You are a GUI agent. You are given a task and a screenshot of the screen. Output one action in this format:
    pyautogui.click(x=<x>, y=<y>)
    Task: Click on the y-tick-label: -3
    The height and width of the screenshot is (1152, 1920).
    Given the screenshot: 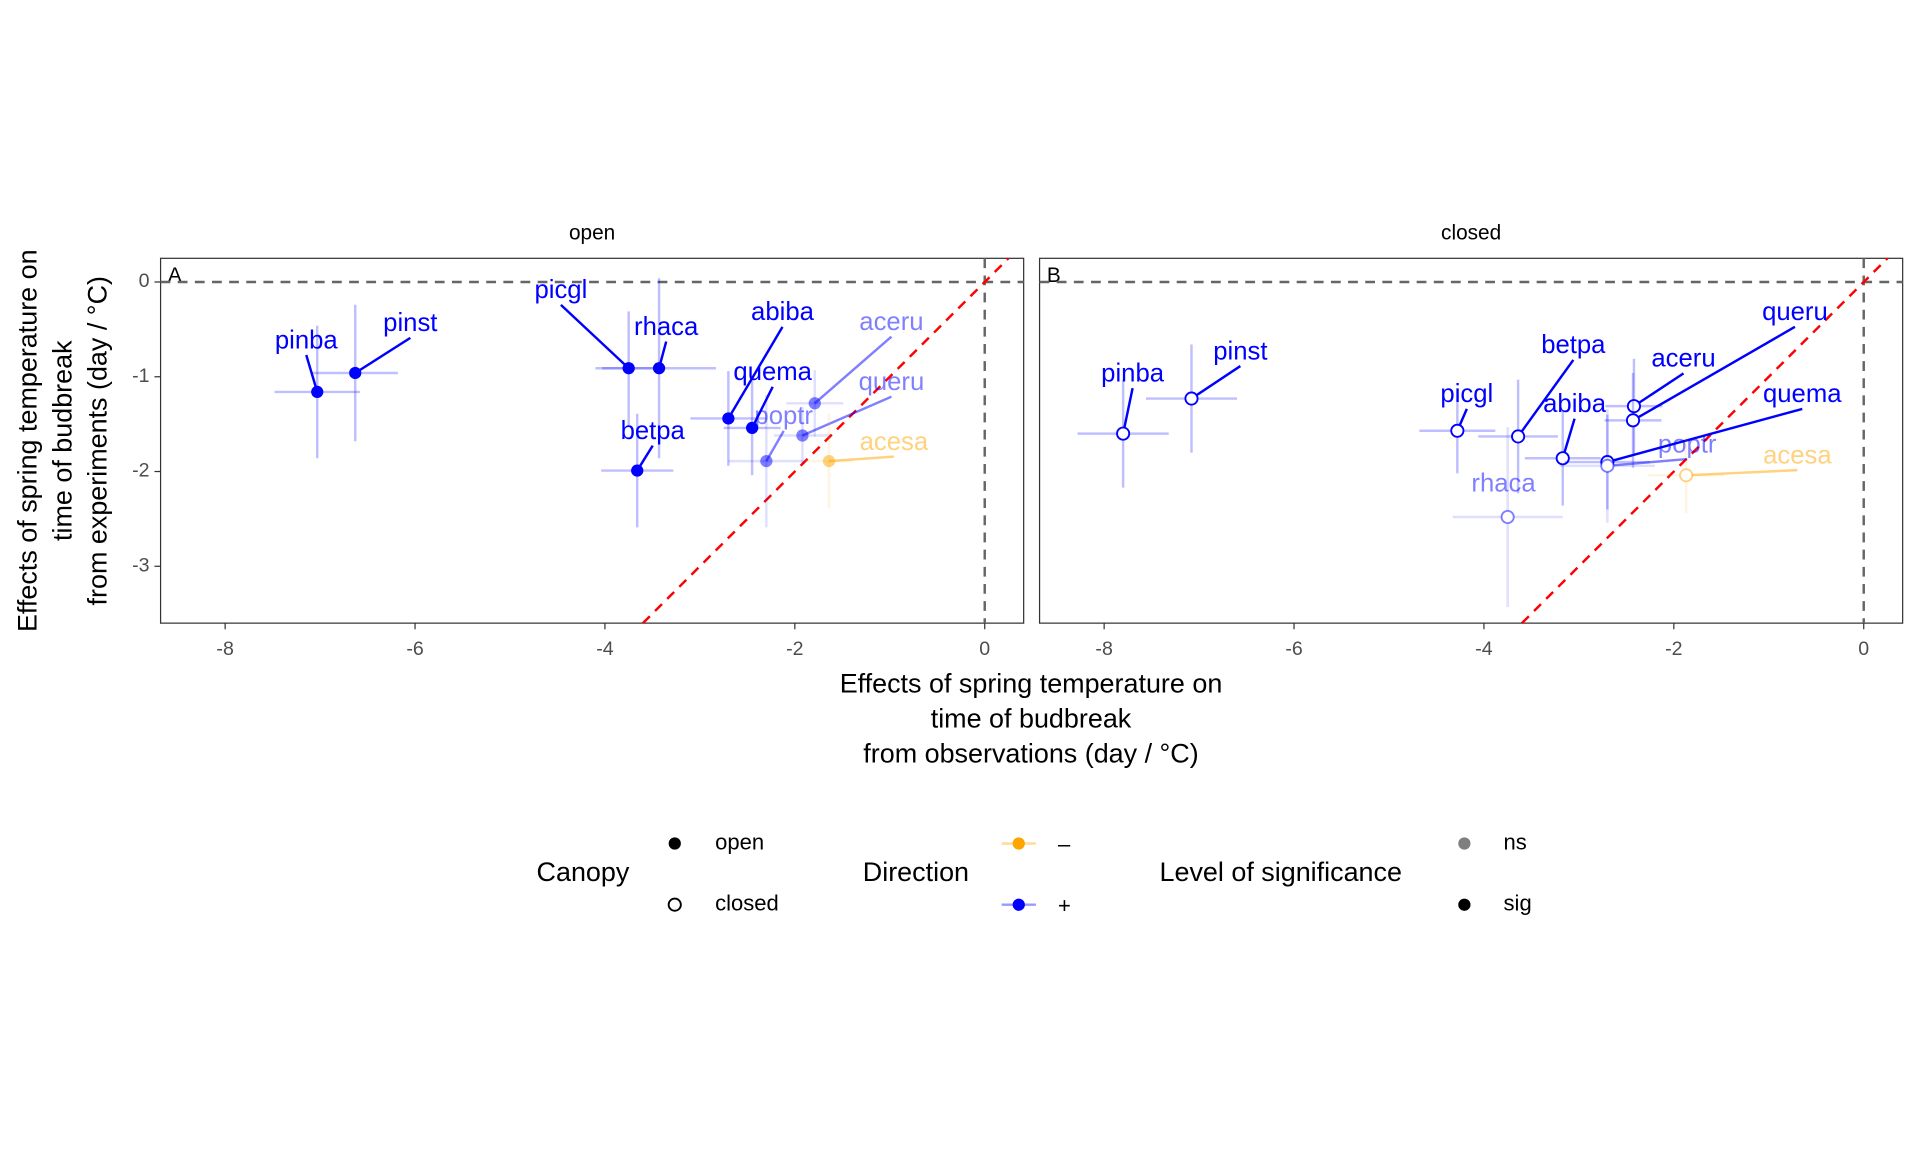 What is the action you would take?
    pyautogui.click(x=141, y=565)
    